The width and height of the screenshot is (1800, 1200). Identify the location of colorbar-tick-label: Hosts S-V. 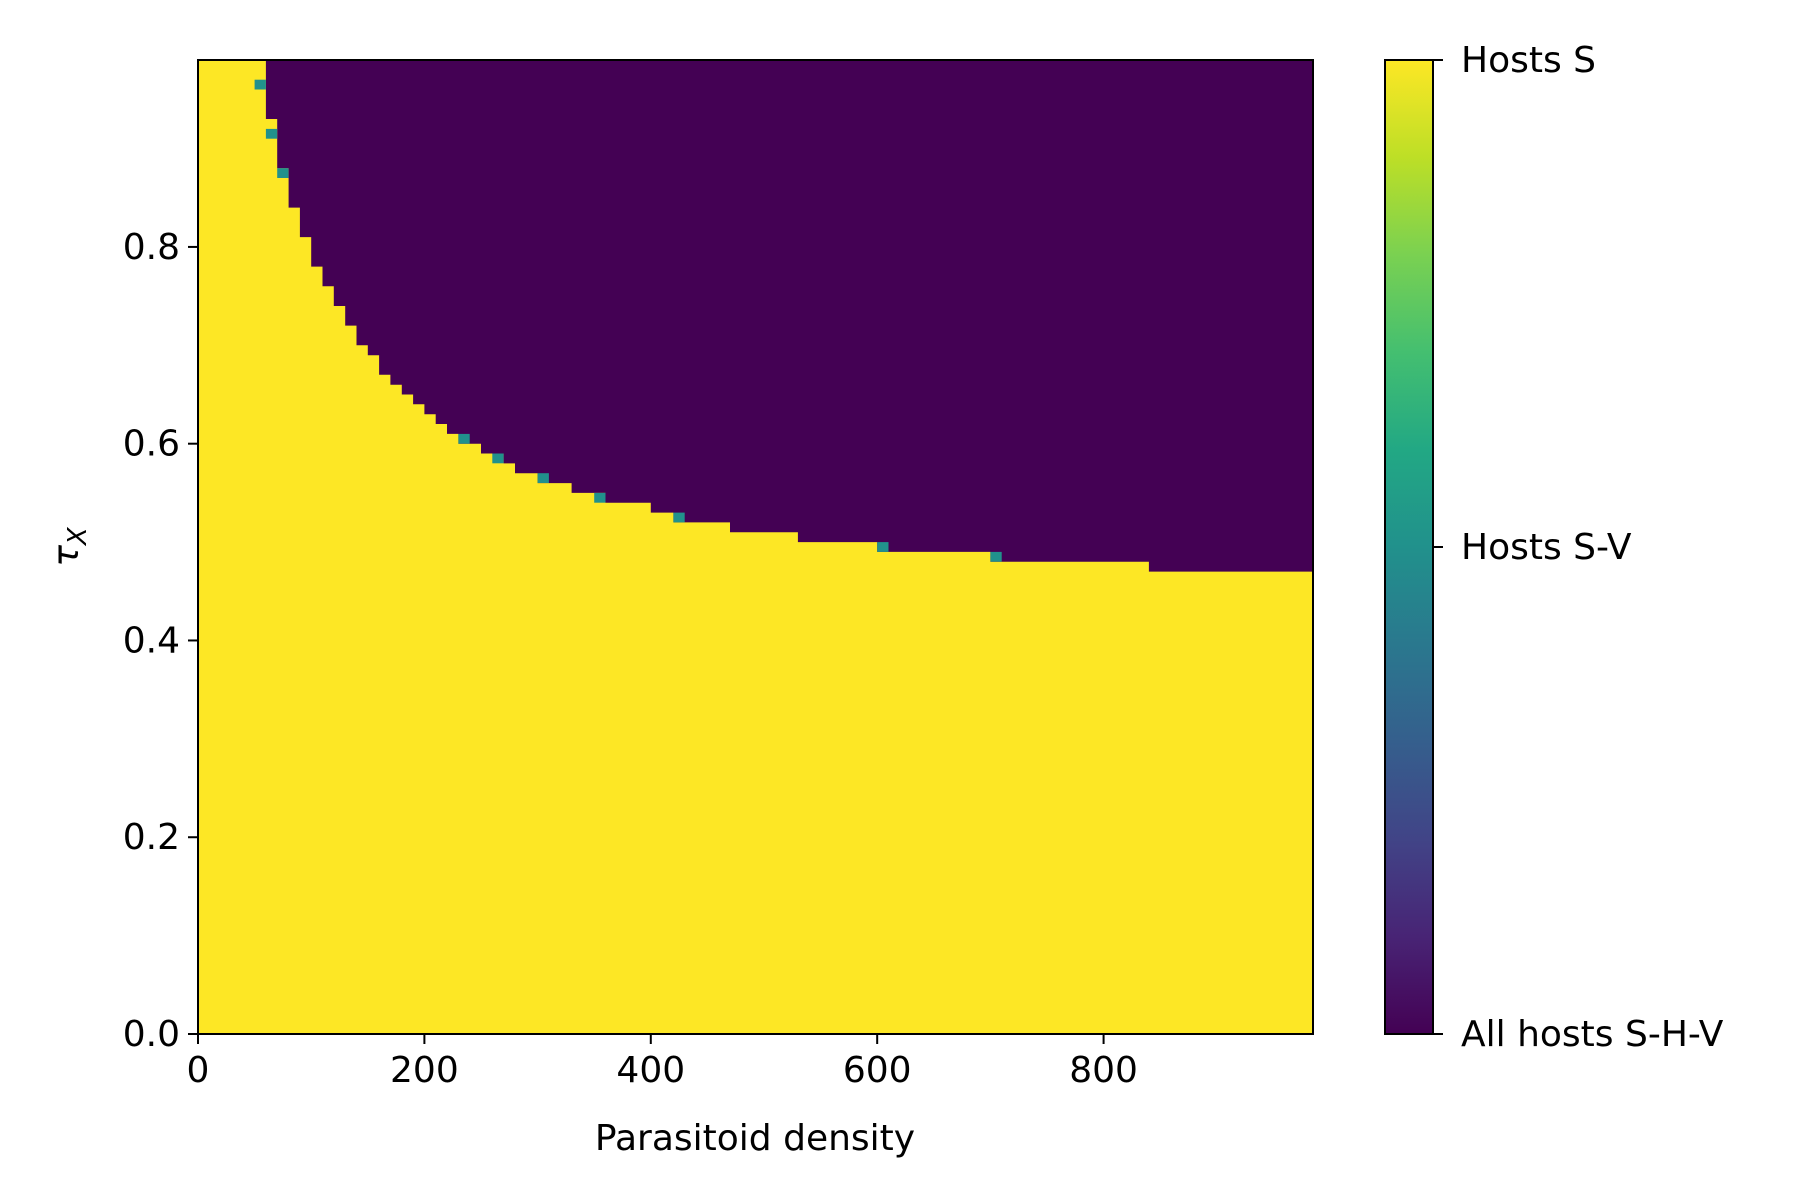
(1546, 547).